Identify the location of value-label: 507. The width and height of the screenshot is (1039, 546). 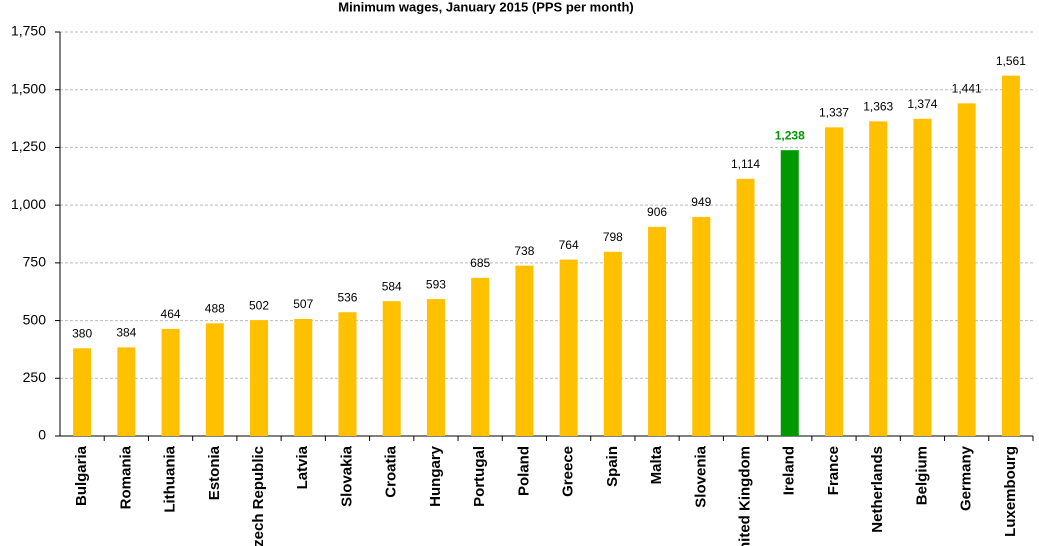
(303, 304).